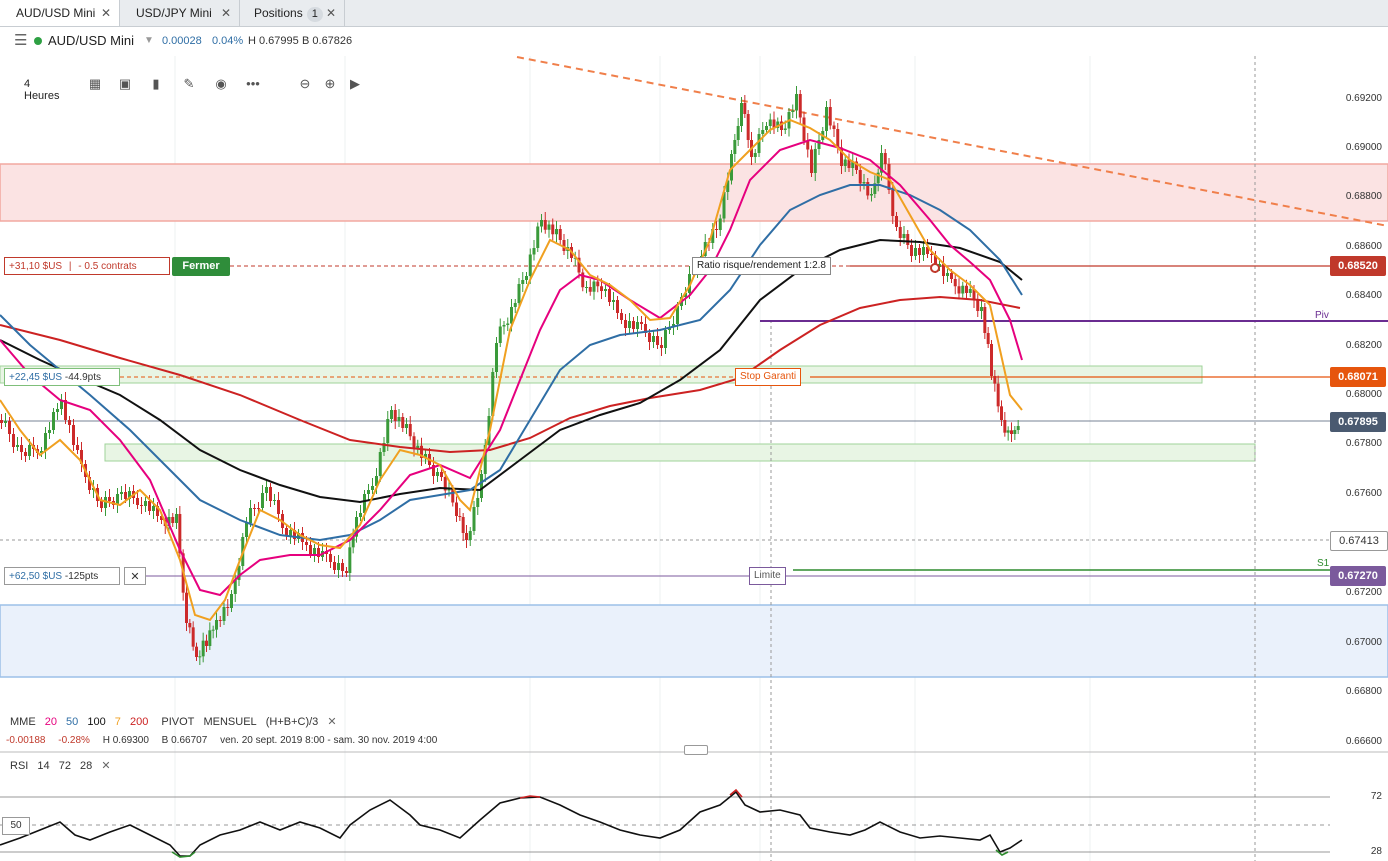 Image resolution: width=1388 pixels, height=861 pixels. Describe the element at coordinates (355, 83) in the screenshot. I see `play-icon: ▶` at that location.